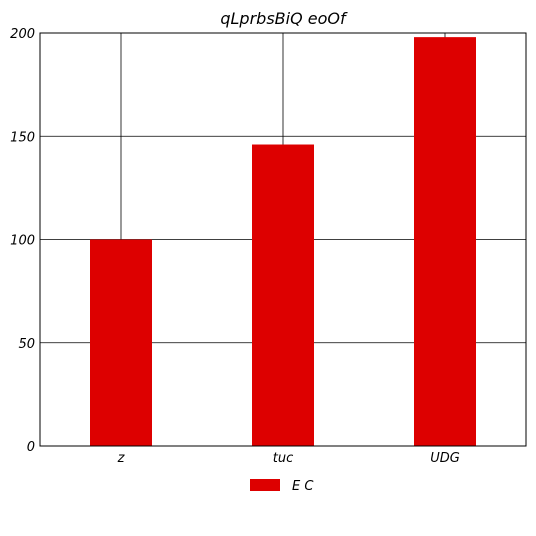 The height and width of the screenshot is (536, 536). I want to click on y-tick-label: 200, so click(22, 34).